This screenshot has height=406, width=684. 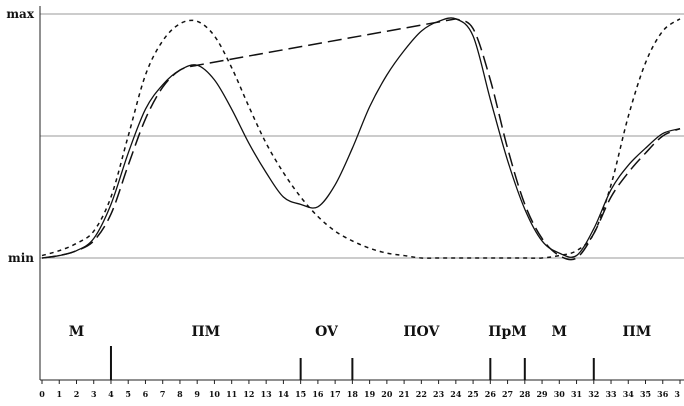 What do you see at coordinates (645, 394) in the screenshot?
I see `x-tick-label: 35` at bounding box center [645, 394].